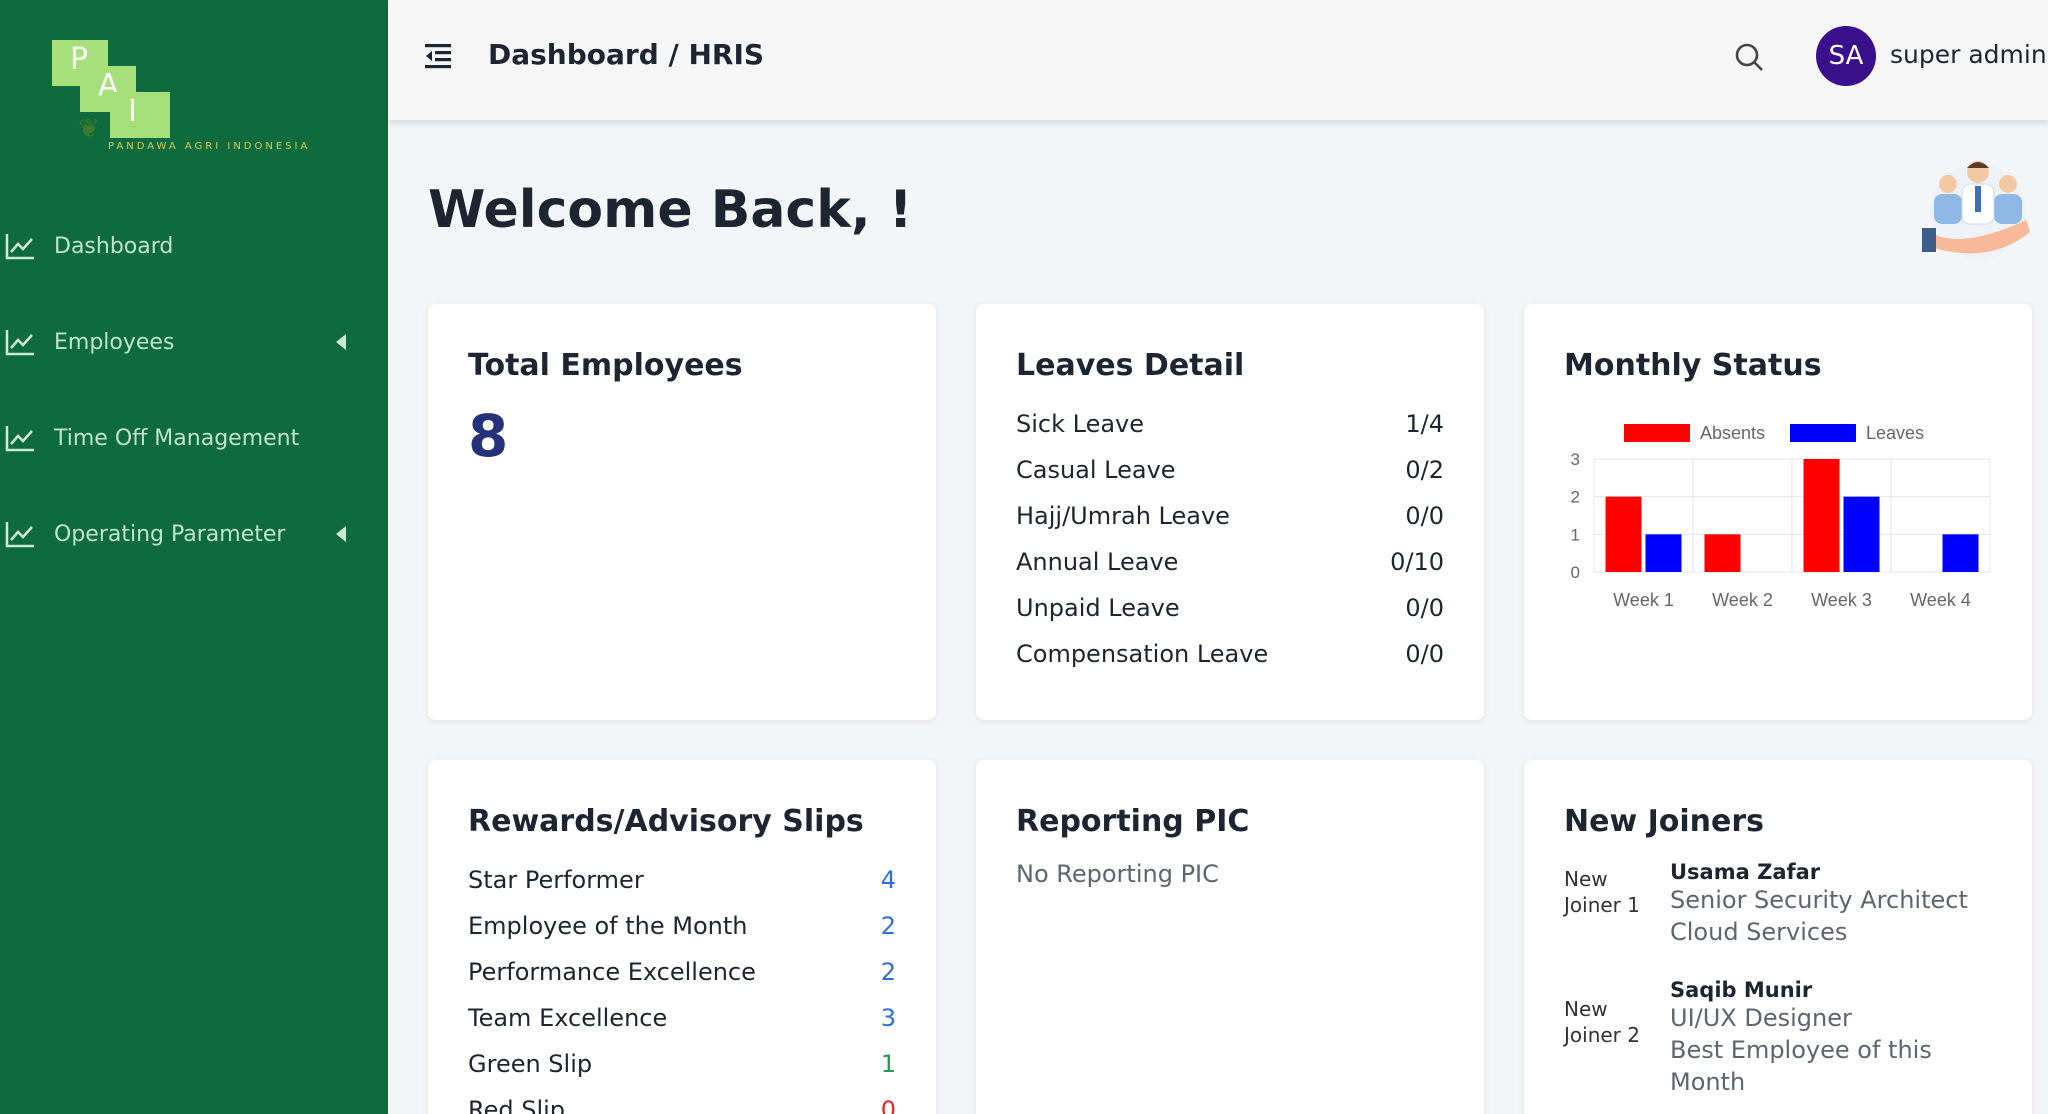  I want to click on x-tick-label: Week 4, so click(1940, 600).